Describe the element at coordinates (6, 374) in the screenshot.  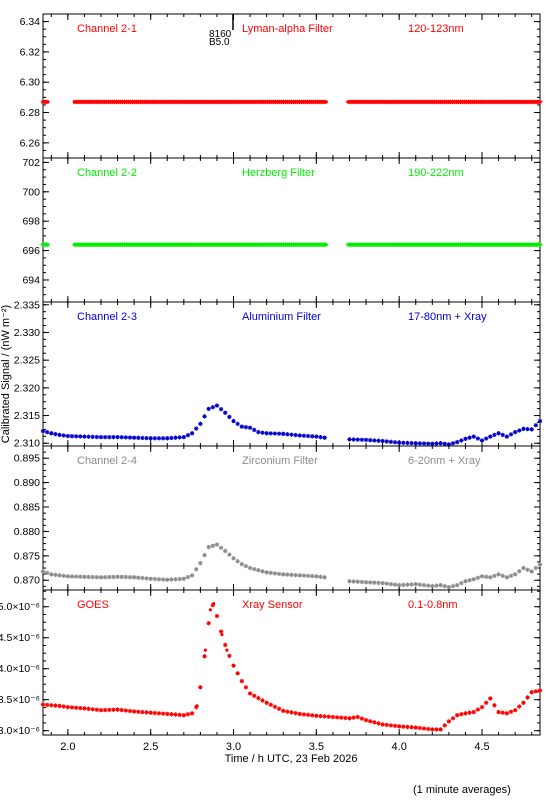
I see `y-axis-label: Calibrated Signal / (nW m⁻²)` at that location.